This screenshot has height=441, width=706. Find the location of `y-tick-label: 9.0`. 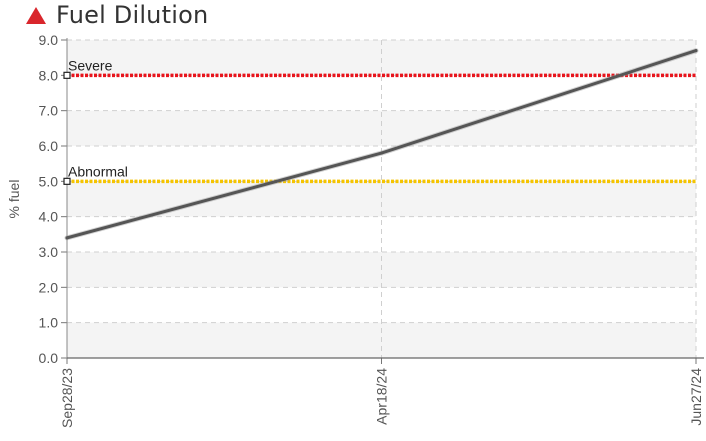

y-tick-label: 9.0 is located at coordinates (49, 40).